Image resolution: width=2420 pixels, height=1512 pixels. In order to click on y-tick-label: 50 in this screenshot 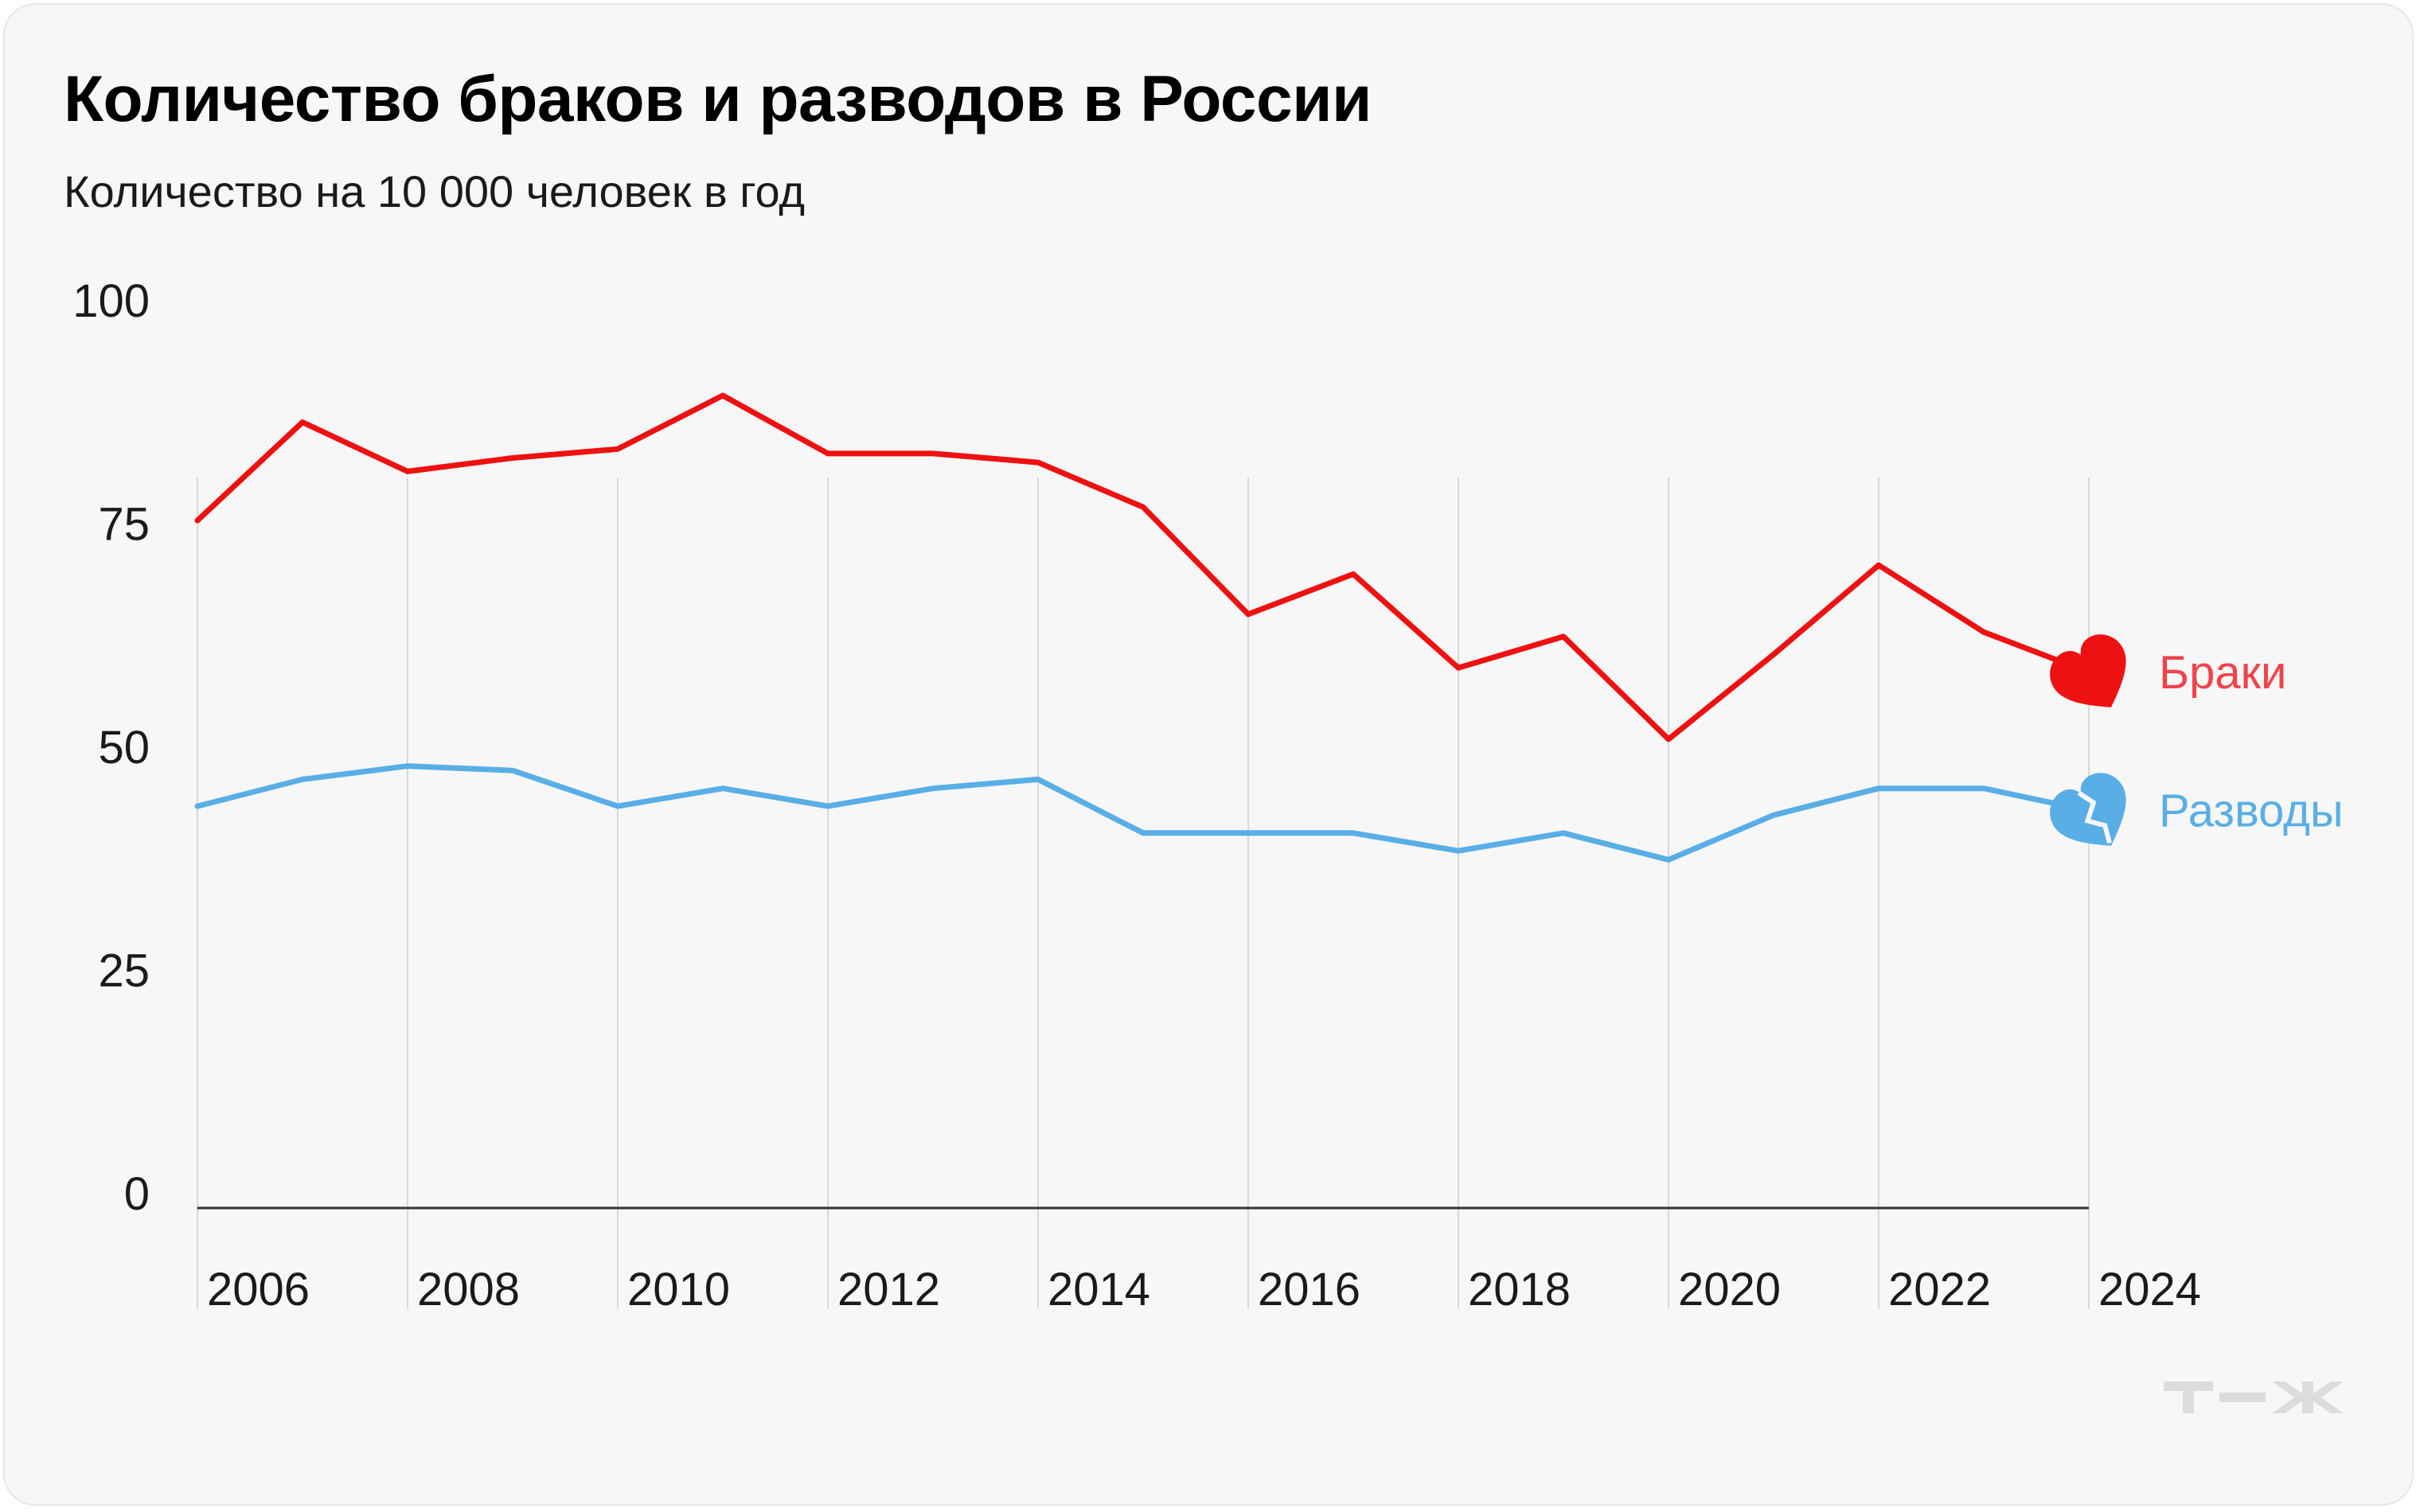, I will do `click(124, 748)`.